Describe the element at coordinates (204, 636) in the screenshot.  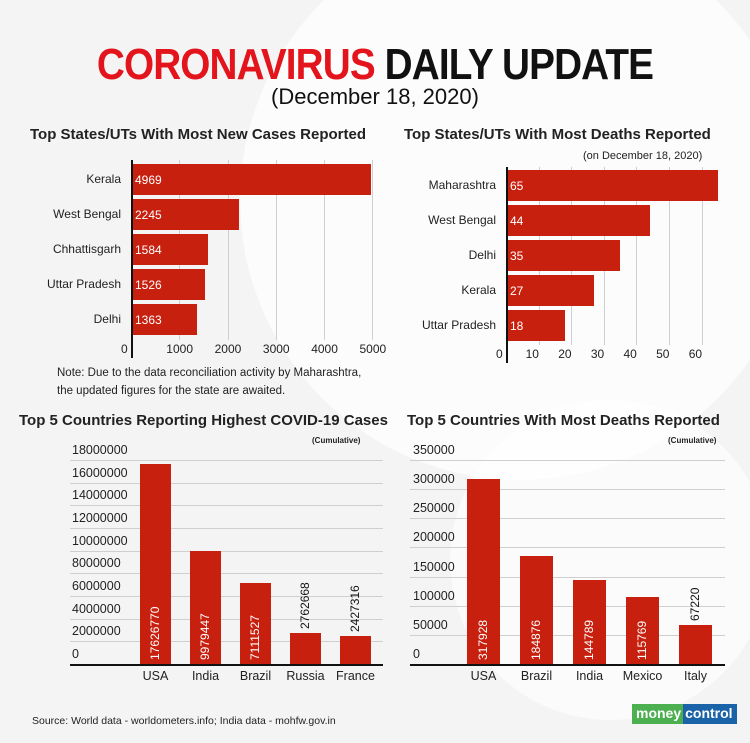
I see `bar-value-label: 9979447` at that location.